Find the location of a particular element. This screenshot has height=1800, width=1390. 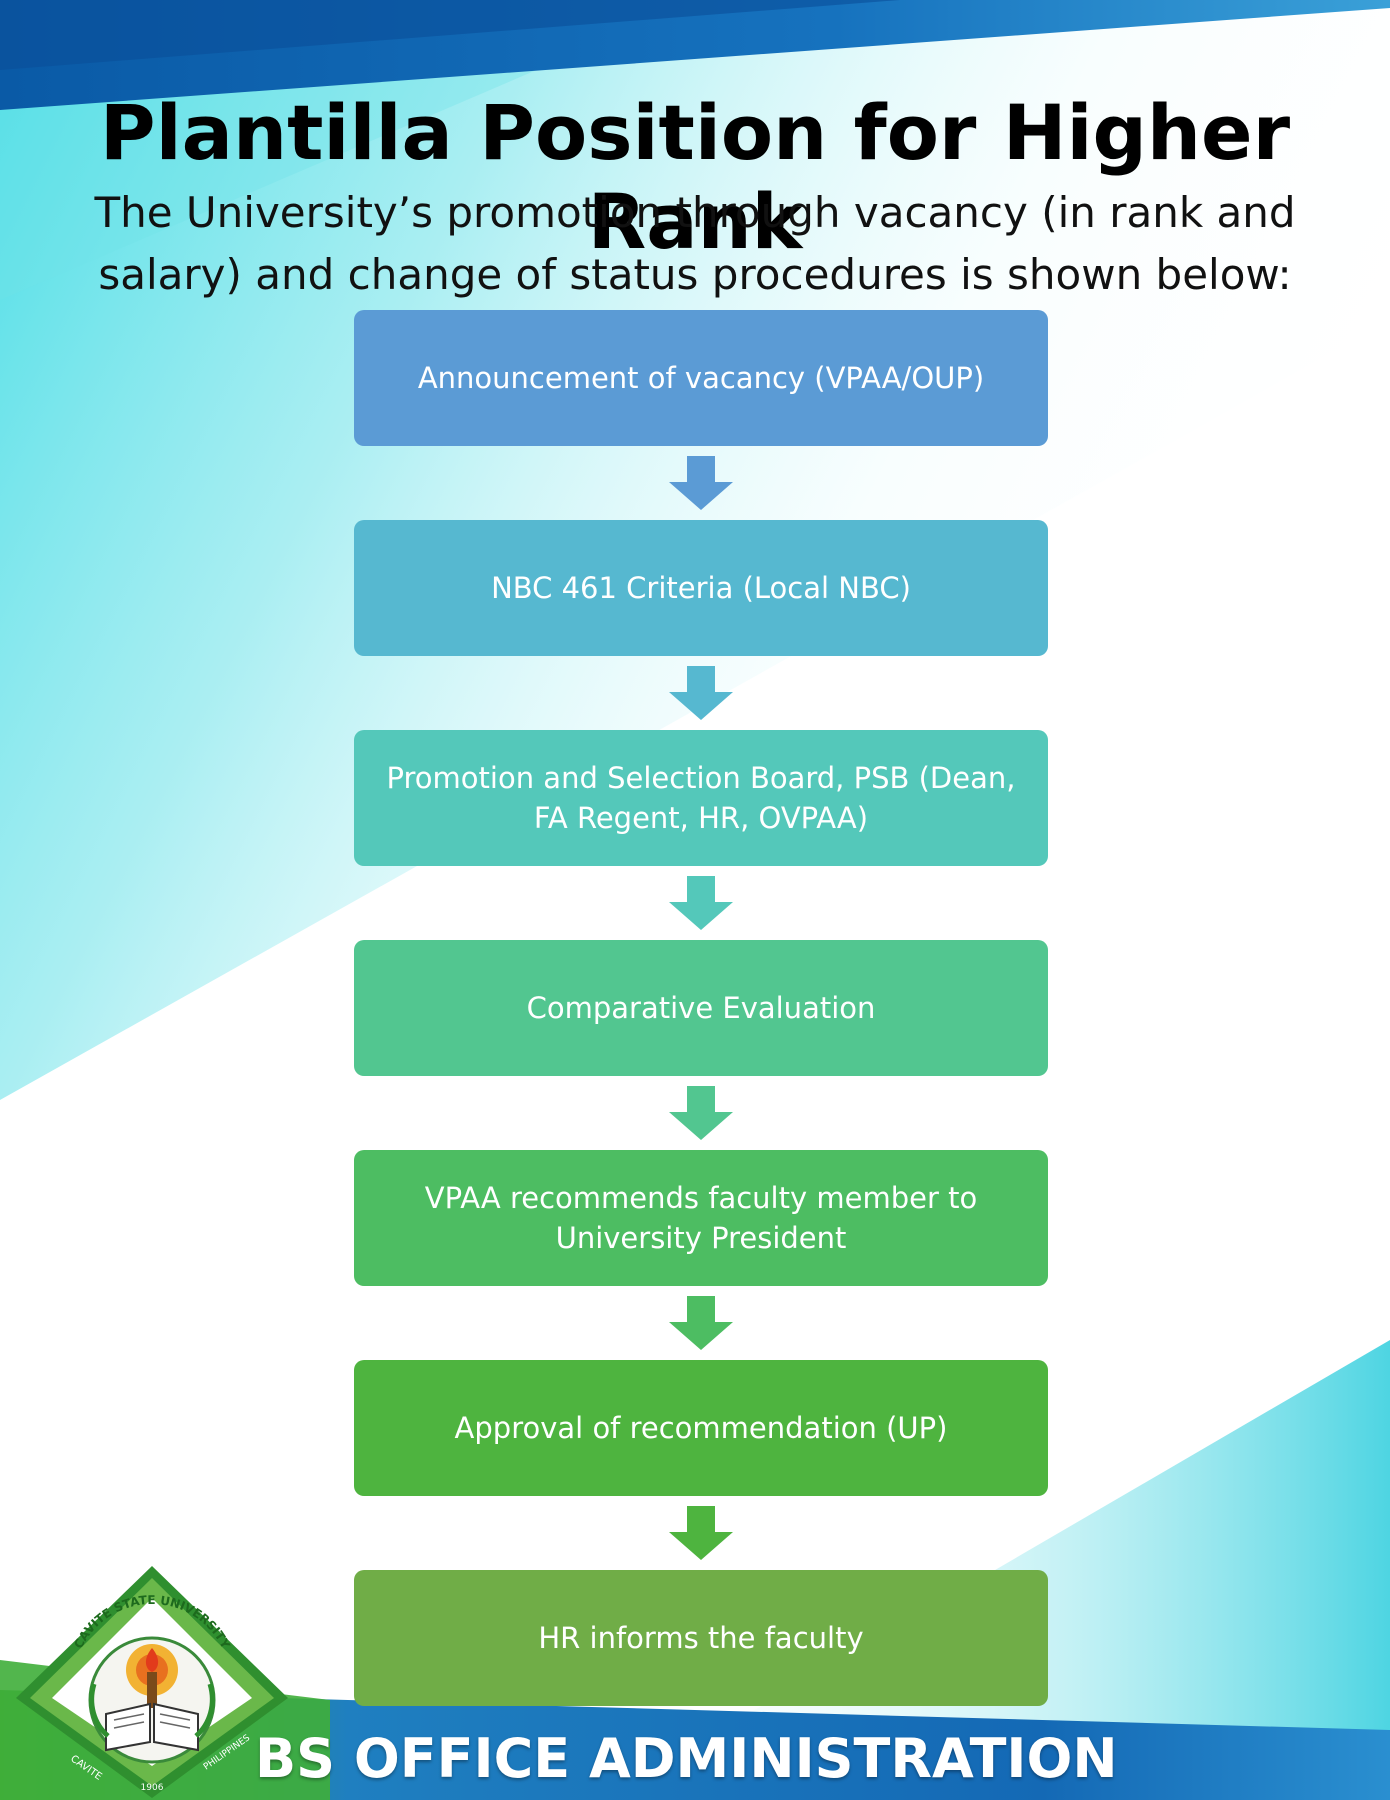

page-title: Plantilla Position for Higher Rank is located at coordinates (695, 177).